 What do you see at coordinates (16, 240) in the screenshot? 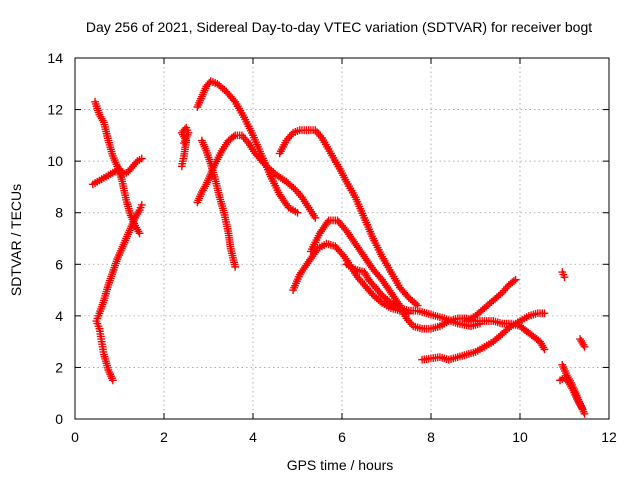
I see `y-axis-label: SDTVAR / TECUs` at bounding box center [16, 240].